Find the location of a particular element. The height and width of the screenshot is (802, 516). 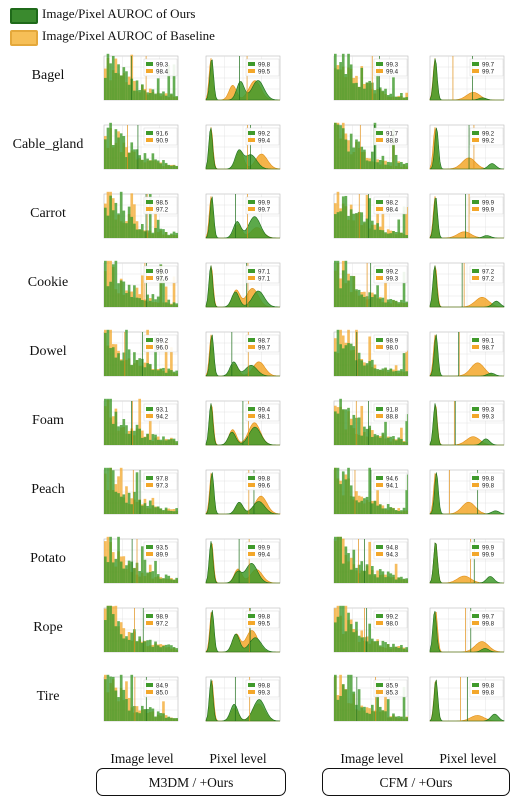

baseline-auroc-label: 99.3 is located at coordinates (392, 279).